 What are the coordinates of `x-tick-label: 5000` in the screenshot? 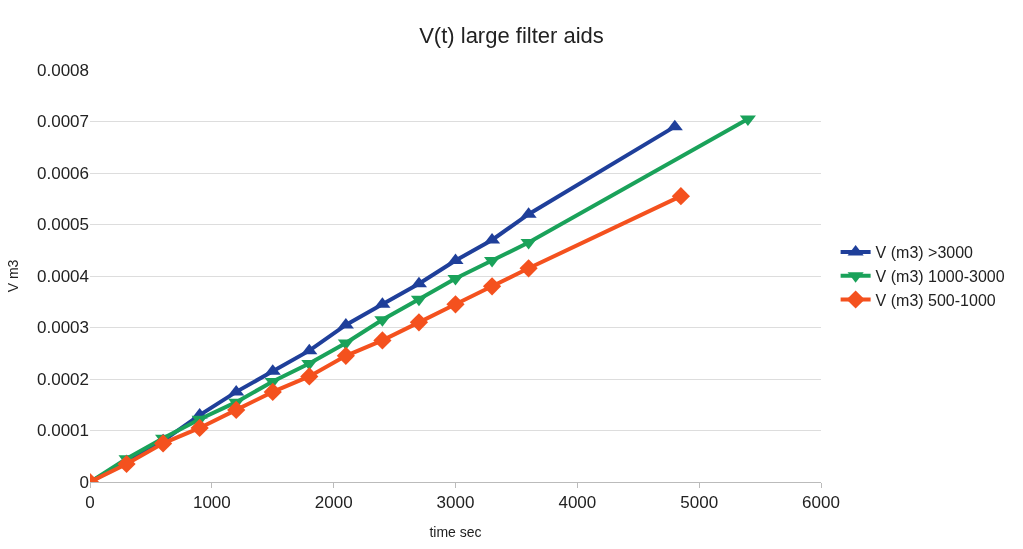 It's located at (699, 503).